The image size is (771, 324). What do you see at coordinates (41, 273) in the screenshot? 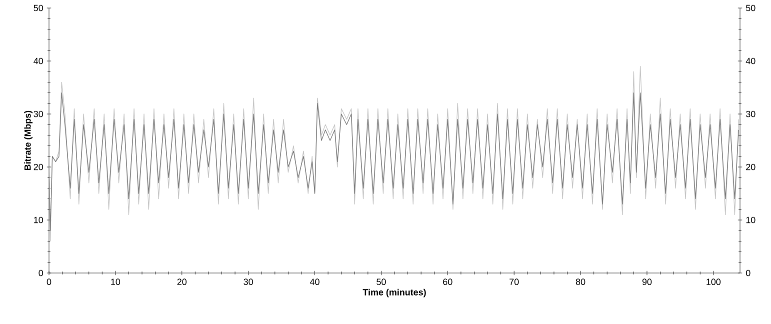
I see `y-tick-label: 0` at bounding box center [41, 273].